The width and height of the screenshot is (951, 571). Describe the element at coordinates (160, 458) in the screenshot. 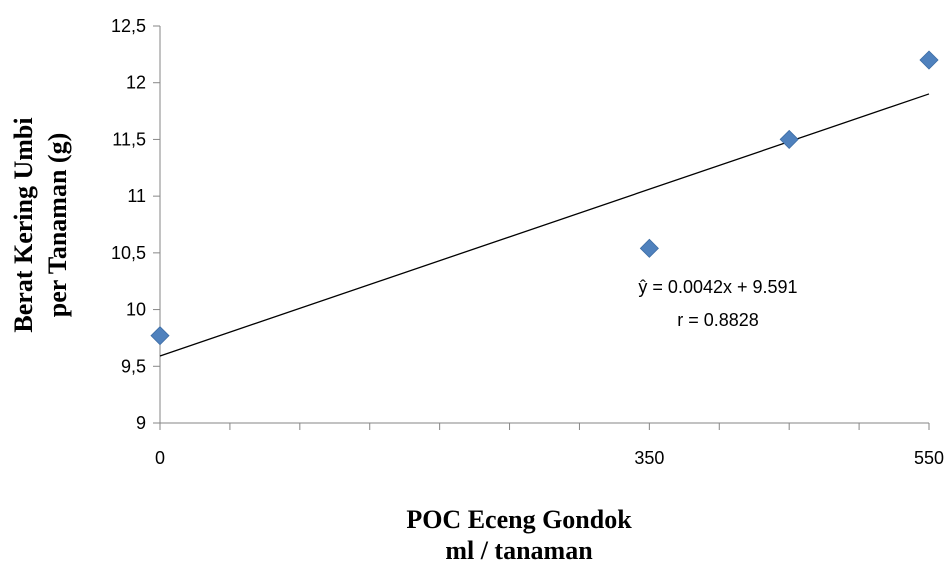

I see `x-tick-label: 0` at that location.